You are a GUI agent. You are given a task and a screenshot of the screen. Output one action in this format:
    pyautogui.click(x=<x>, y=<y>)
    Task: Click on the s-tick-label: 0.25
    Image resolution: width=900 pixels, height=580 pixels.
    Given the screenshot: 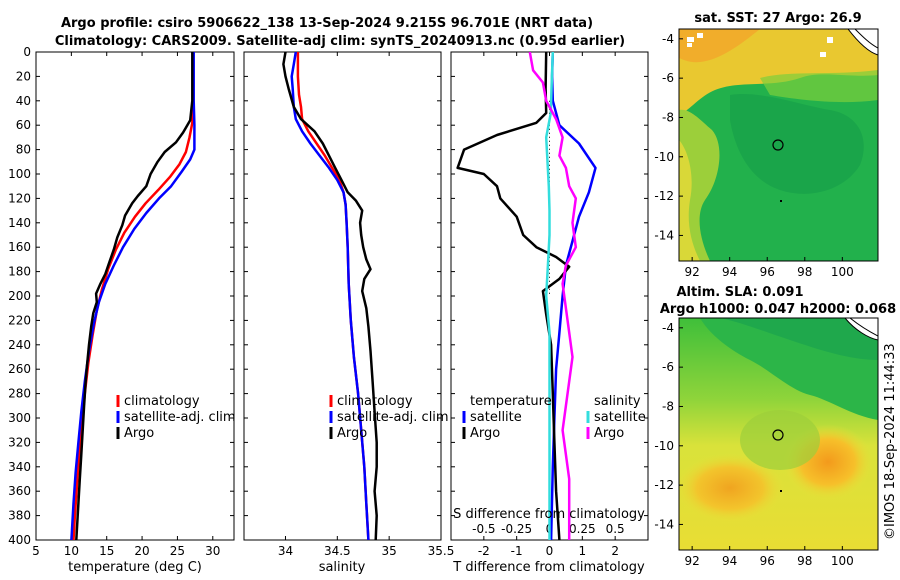 What is the action you would take?
    pyautogui.click(x=582, y=529)
    